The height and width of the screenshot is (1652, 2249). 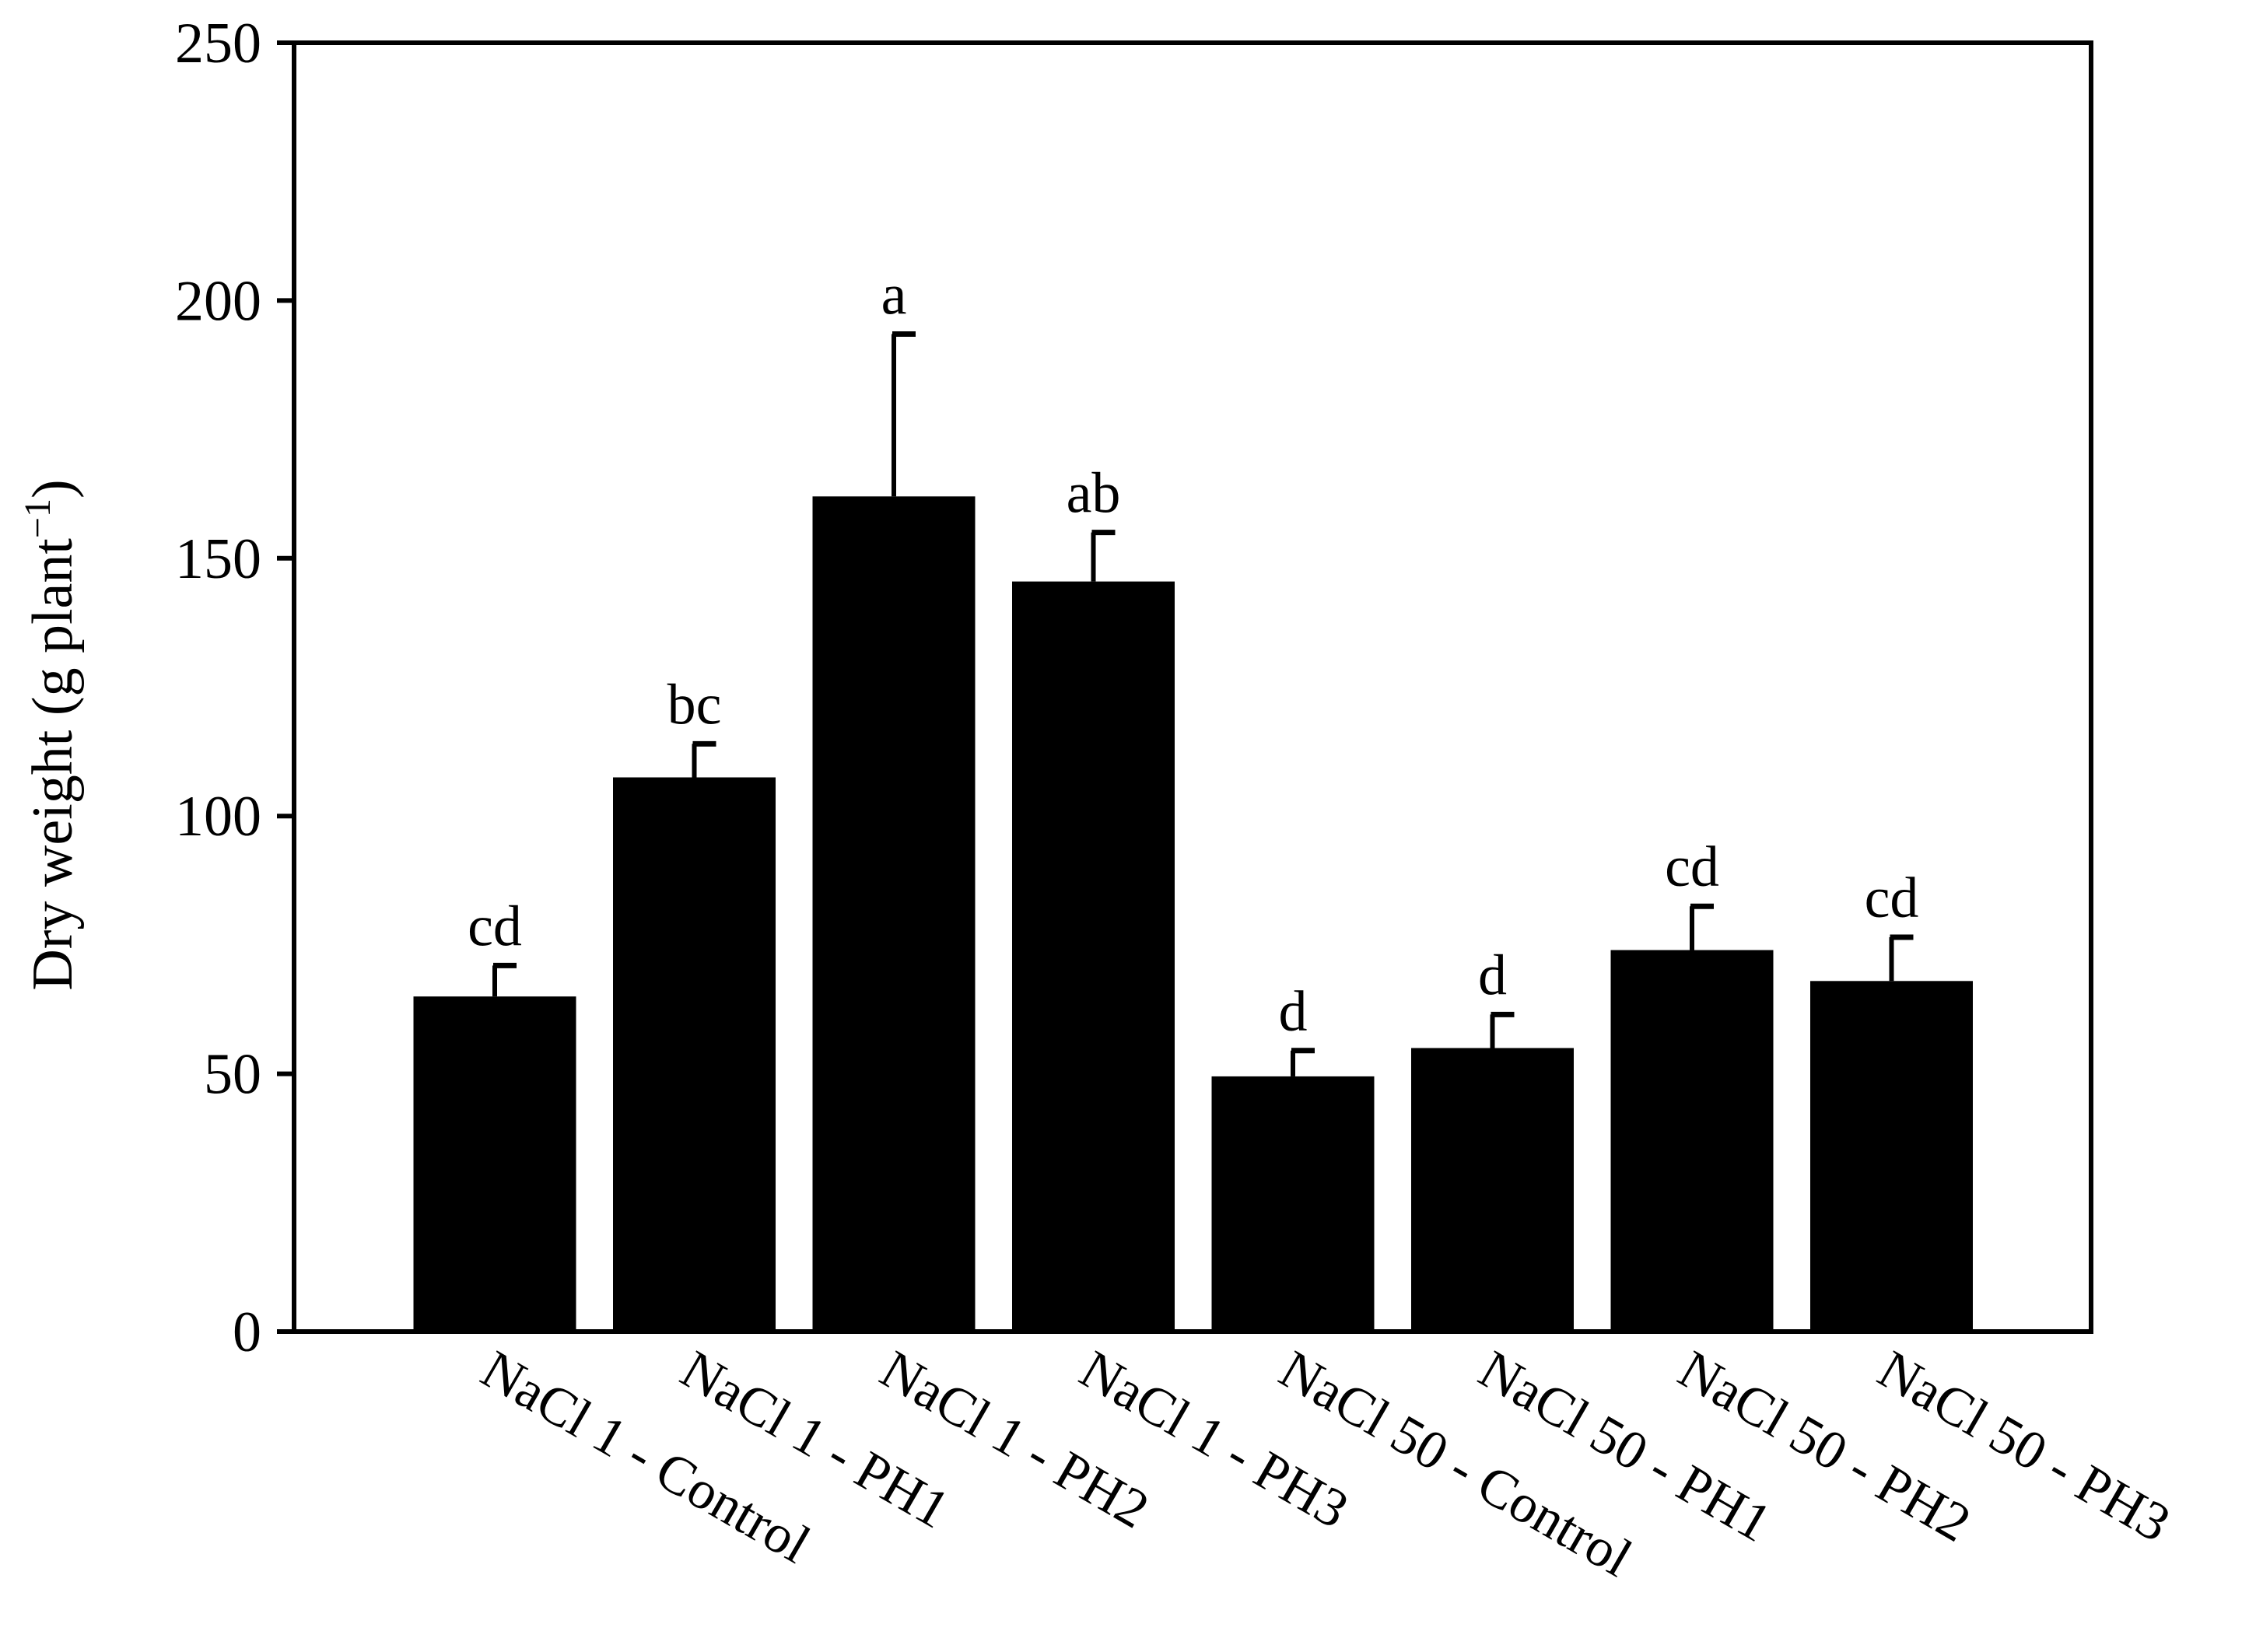 What do you see at coordinates (218, 301) in the screenshot?
I see `y-tick-label: 200` at bounding box center [218, 301].